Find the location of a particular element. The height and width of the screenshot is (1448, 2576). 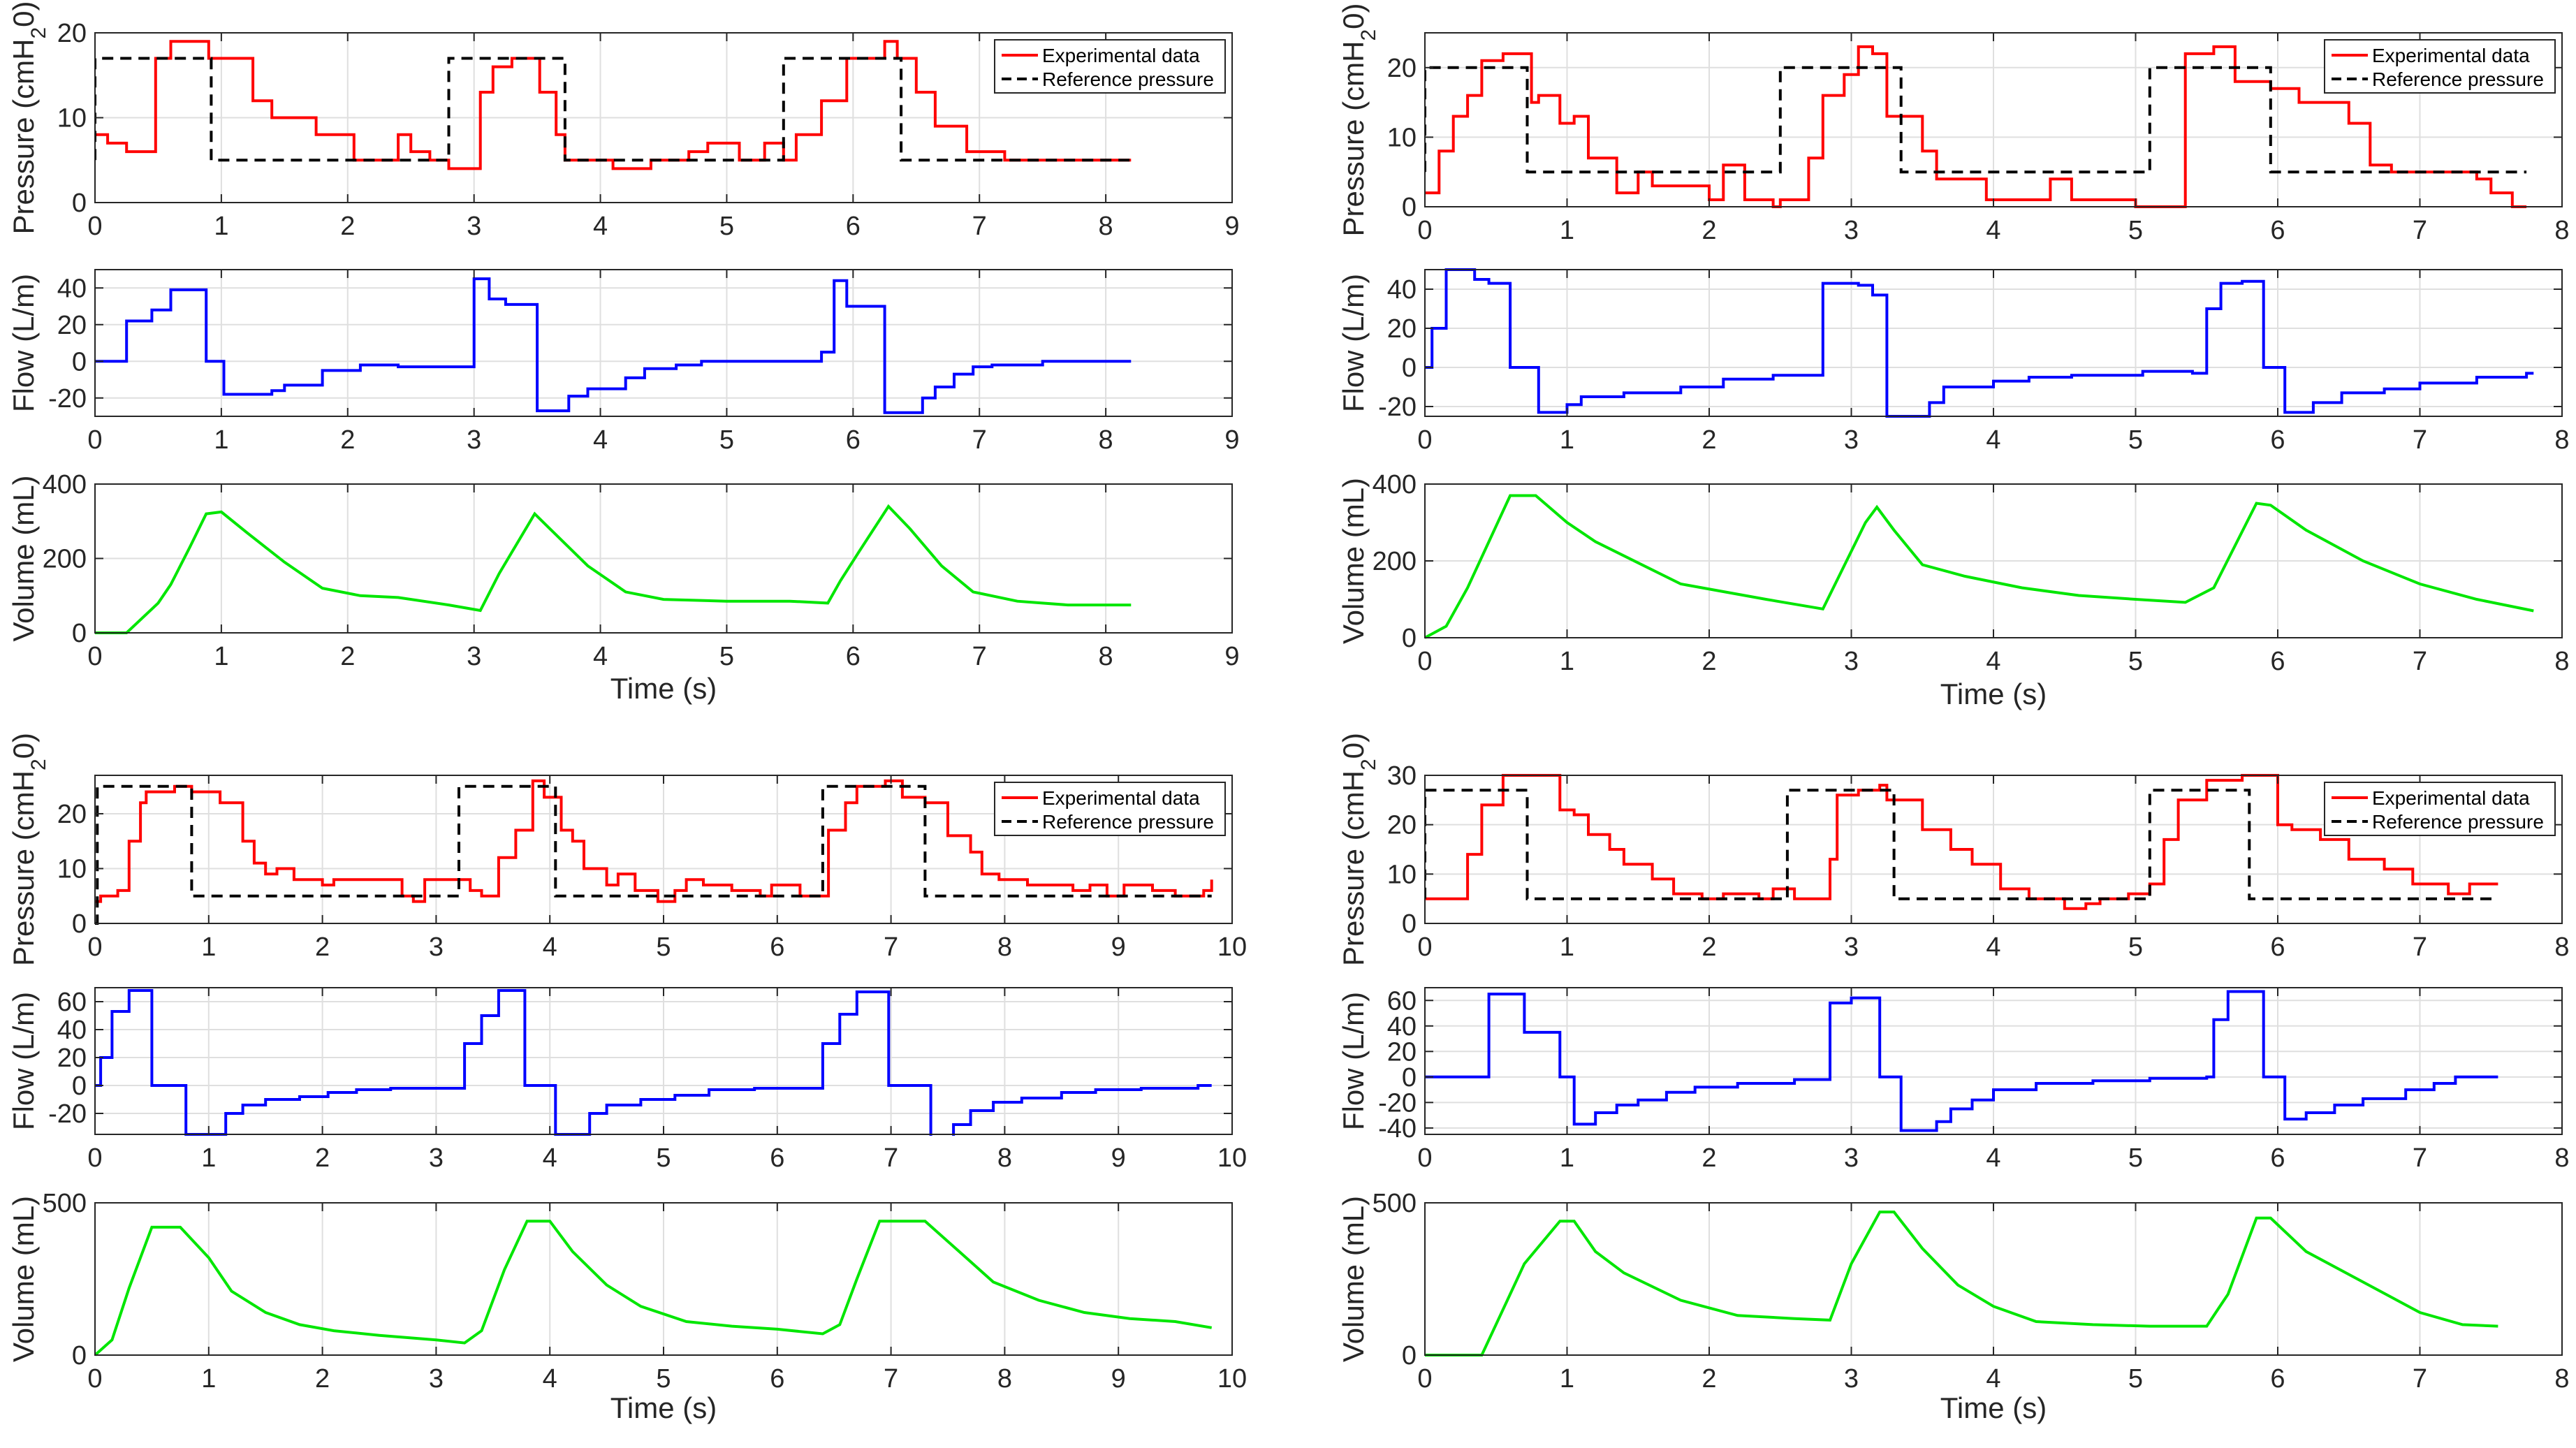

y-tick-label: 10 is located at coordinates (1402, 874).